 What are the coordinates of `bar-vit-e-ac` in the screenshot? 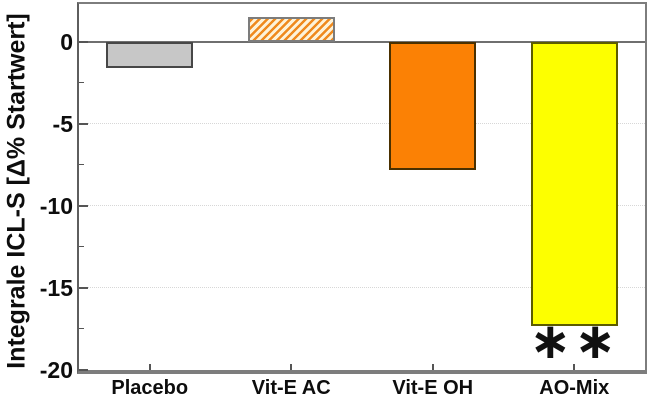 It's located at (291, 29).